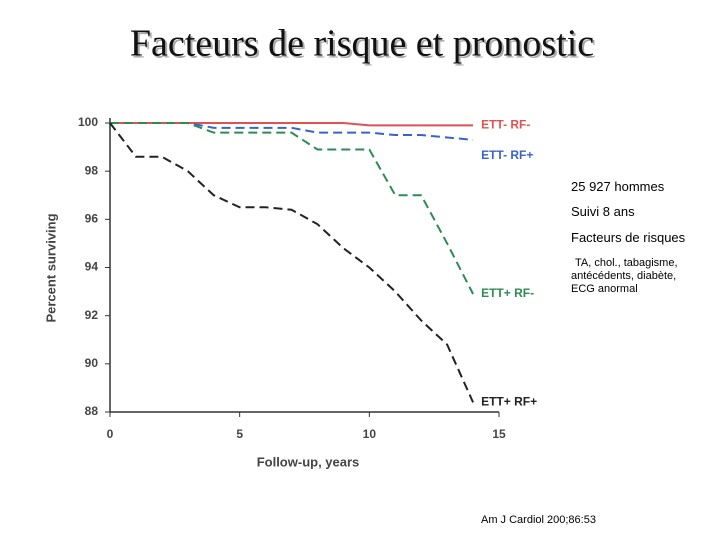  What do you see at coordinates (509, 402) in the screenshot?
I see `series-label: ETT+ RF+` at bounding box center [509, 402].